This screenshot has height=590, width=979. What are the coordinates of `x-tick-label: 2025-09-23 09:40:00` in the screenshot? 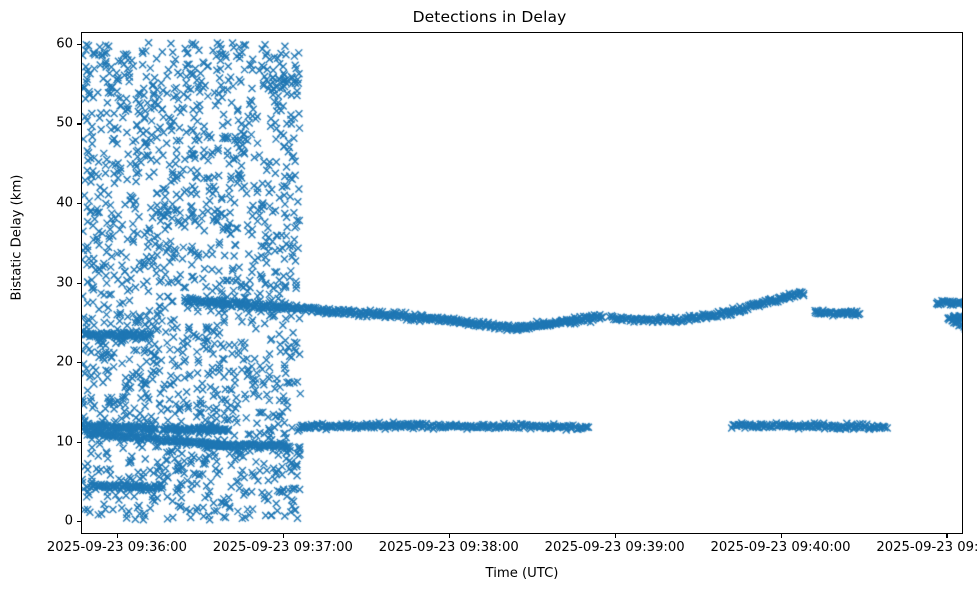 It's located at (780, 547).